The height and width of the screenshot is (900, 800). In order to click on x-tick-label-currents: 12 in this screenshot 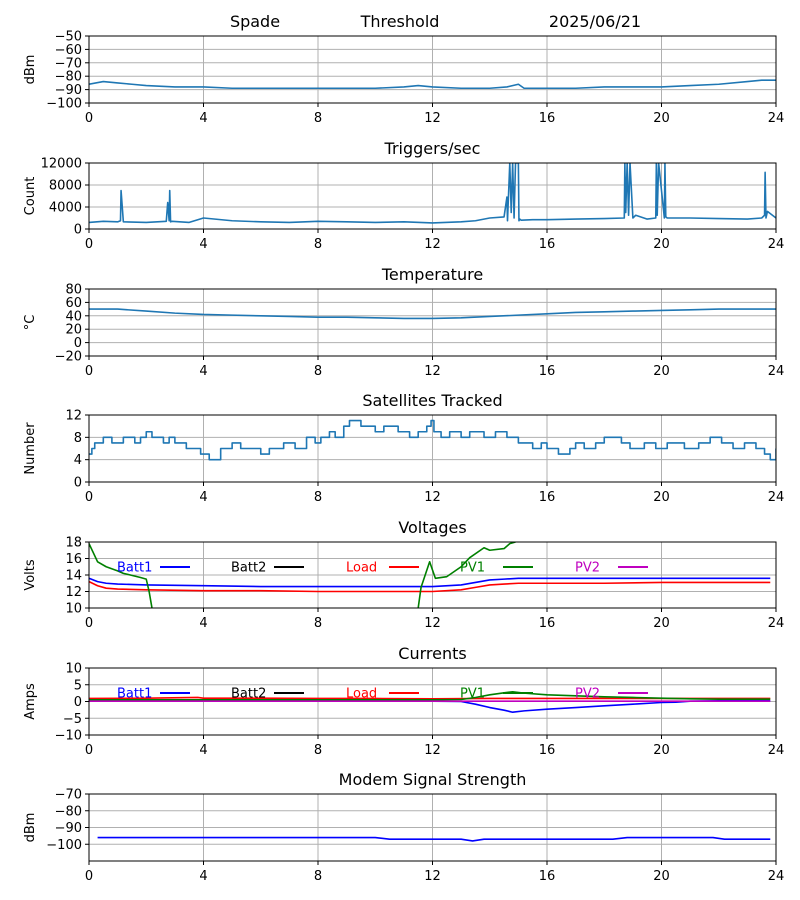, I will do `click(432, 750)`.